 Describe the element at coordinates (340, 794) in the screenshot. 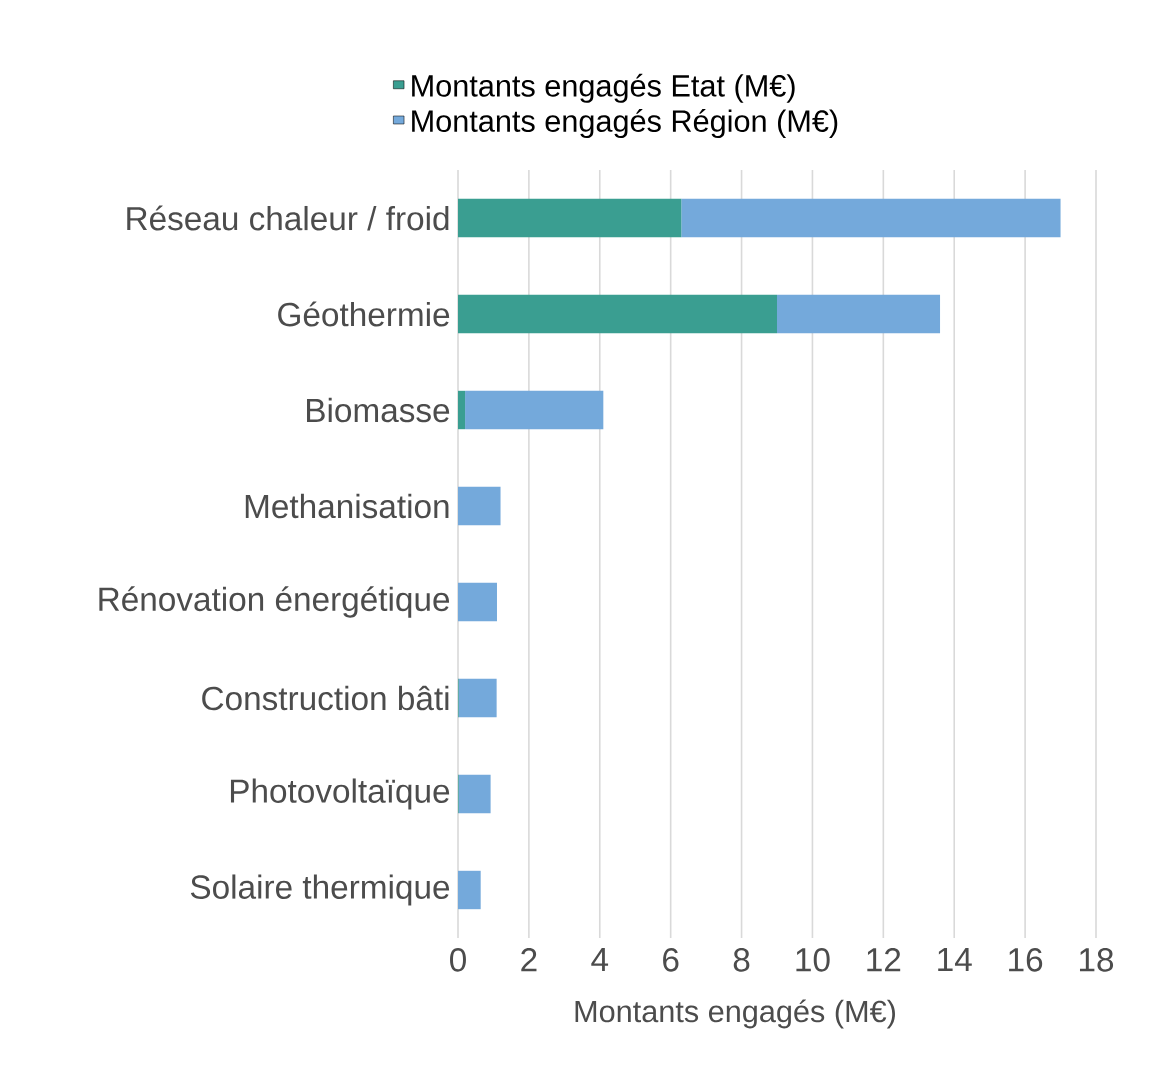

I see `y-tick-label: Photovoltaïque` at that location.